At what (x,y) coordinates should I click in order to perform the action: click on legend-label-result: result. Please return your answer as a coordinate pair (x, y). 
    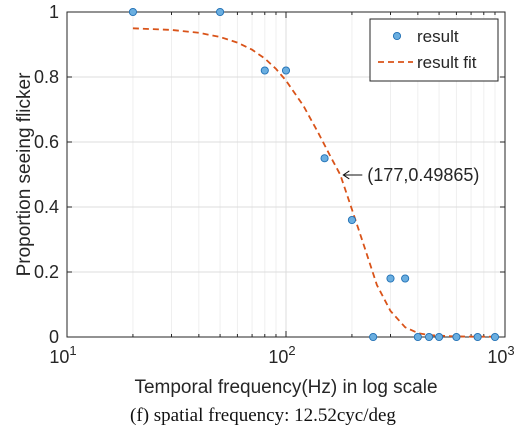
    Looking at the image, I should click on (438, 36).